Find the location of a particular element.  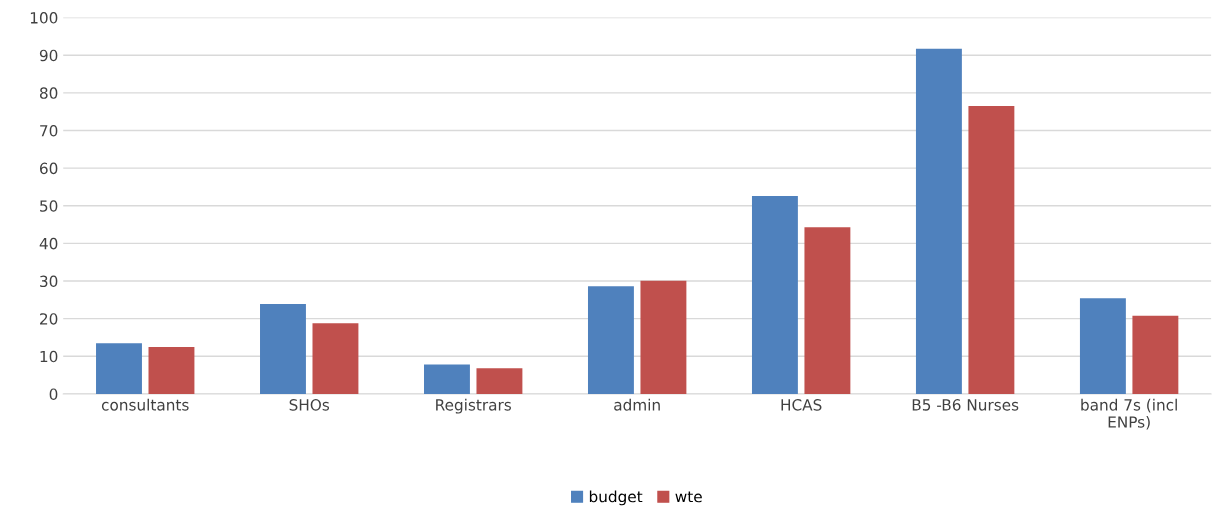

x-tick-label: consultants is located at coordinates (145, 404).